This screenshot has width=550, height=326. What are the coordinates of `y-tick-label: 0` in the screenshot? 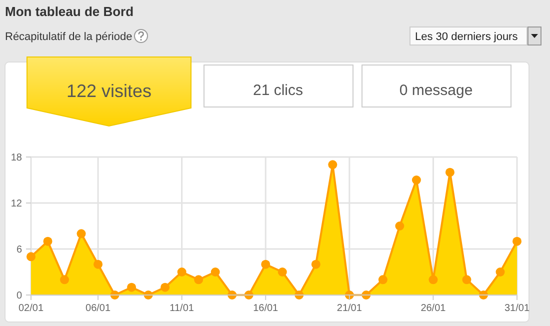 It's located at (19, 296).